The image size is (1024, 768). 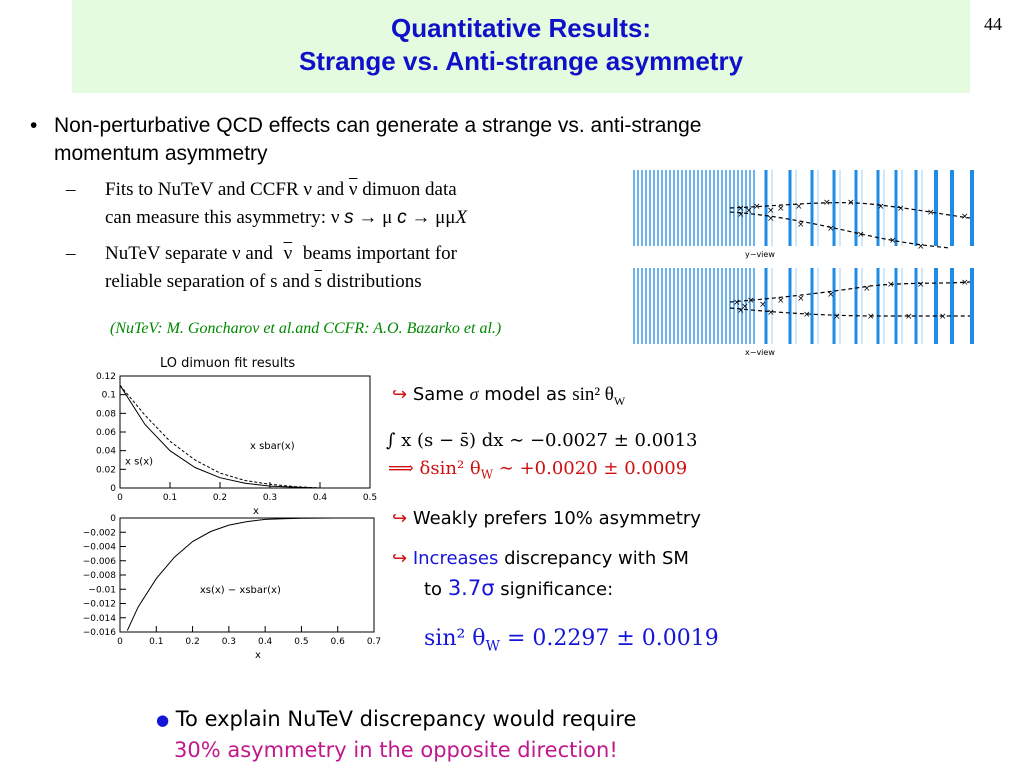 I want to click on x-axis-label: x, so click(x=256, y=511).